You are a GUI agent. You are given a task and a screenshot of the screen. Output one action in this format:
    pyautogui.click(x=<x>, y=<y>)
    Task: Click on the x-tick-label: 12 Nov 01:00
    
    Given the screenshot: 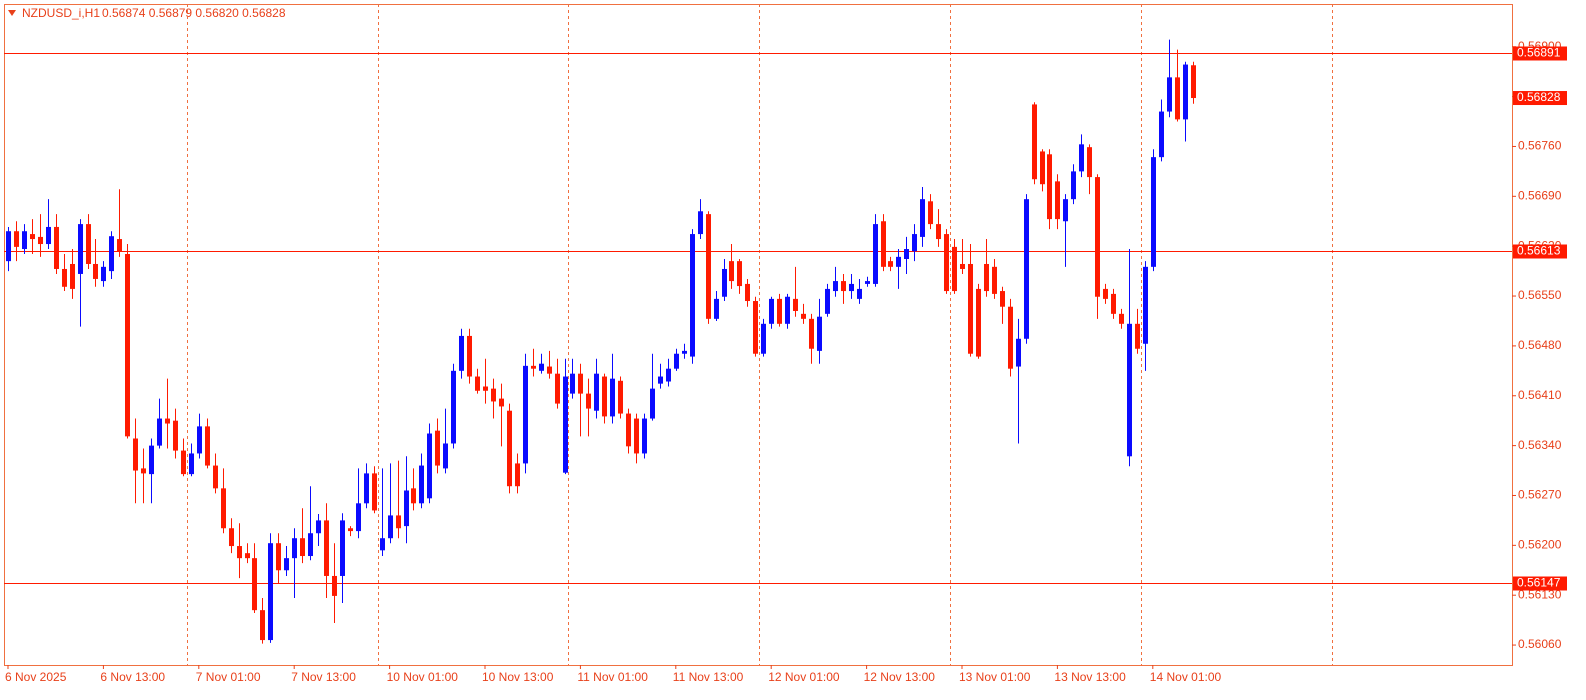 What is the action you would take?
    pyautogui.click(x=804, y=677)
    